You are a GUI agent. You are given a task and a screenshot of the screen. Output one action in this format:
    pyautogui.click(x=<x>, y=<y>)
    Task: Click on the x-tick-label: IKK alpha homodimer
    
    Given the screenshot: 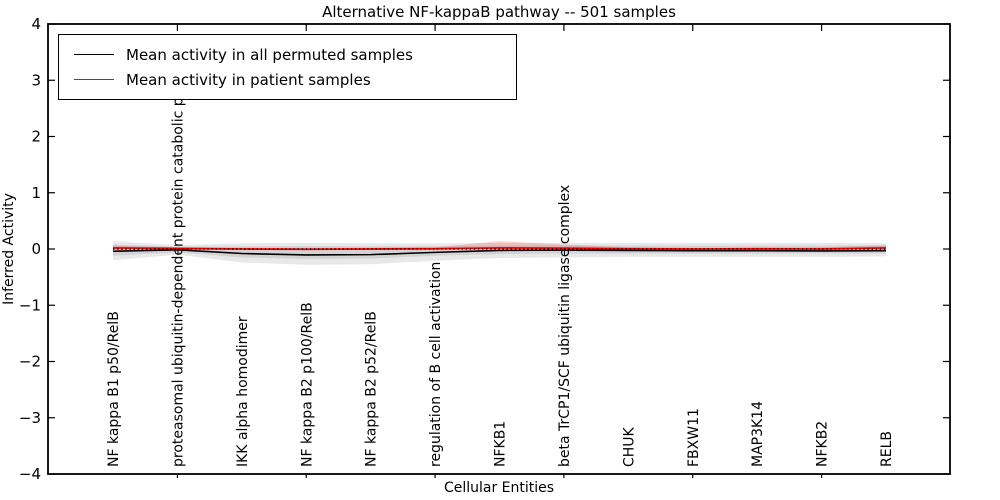 What is the action you would take?
    pyautogui.click(x=243, y=391)
    